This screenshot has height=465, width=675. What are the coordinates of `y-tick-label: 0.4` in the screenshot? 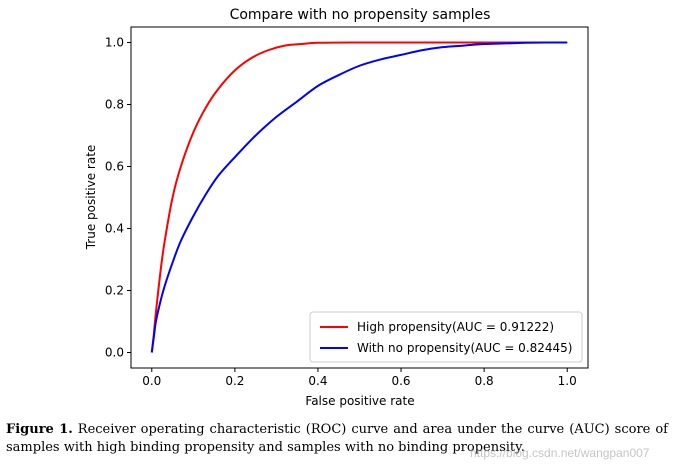 It's located at (114, 229).